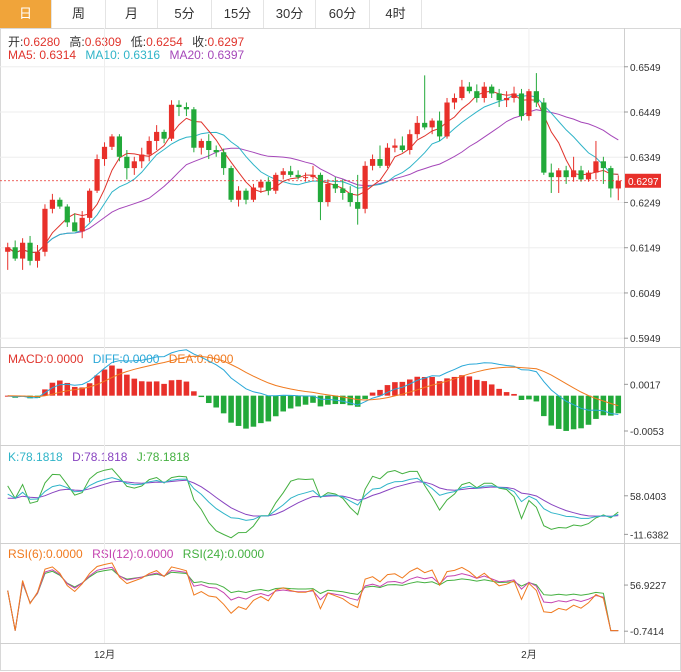 The height and width of the screenshot is (672, 681). Describe the element at coordinates (313, 381) in the screenshot. I see `dea-line` at that location.